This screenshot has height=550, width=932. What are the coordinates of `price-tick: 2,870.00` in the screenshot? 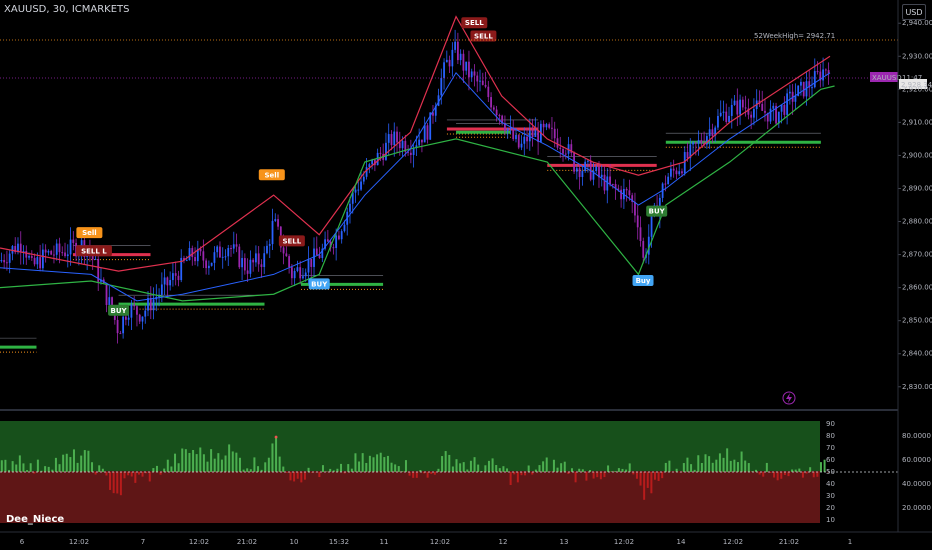 It's located at (917, 255).